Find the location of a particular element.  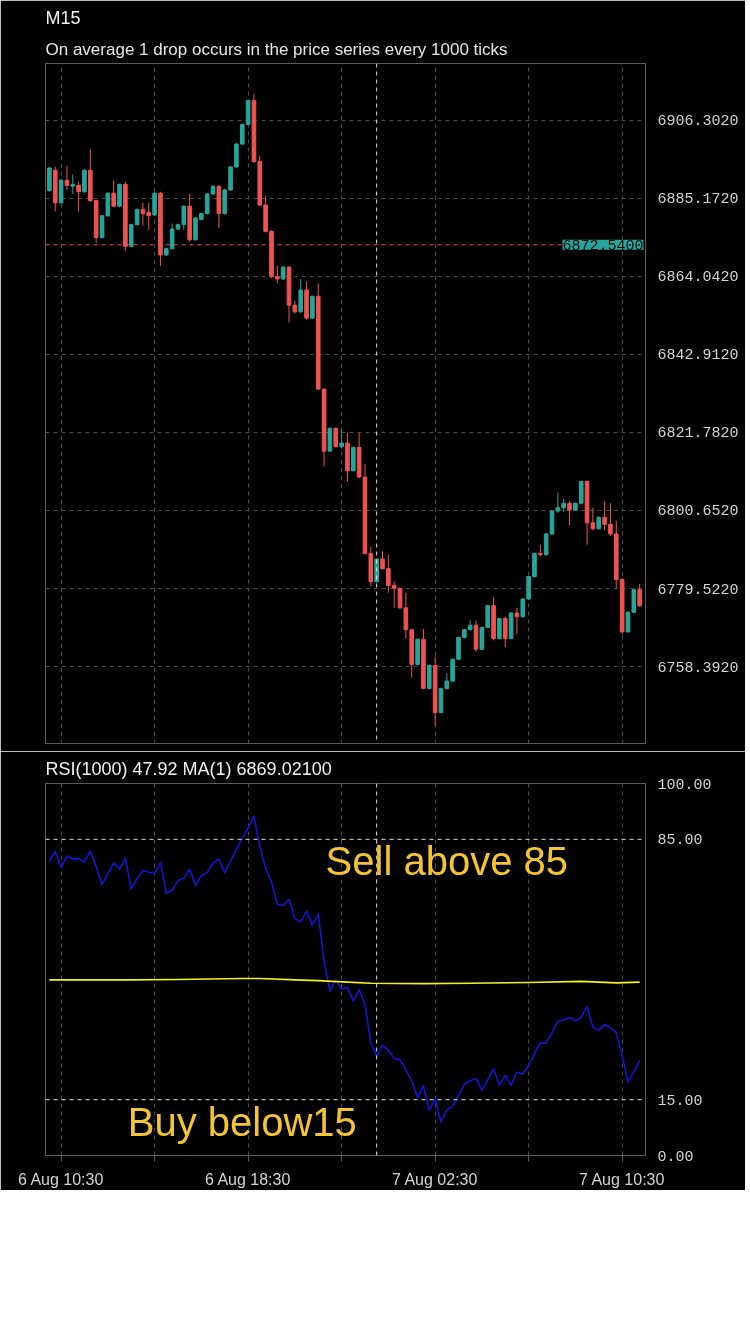

x-tick-label: 7 Aug 02:30 is located at coordinates (434, 1179).